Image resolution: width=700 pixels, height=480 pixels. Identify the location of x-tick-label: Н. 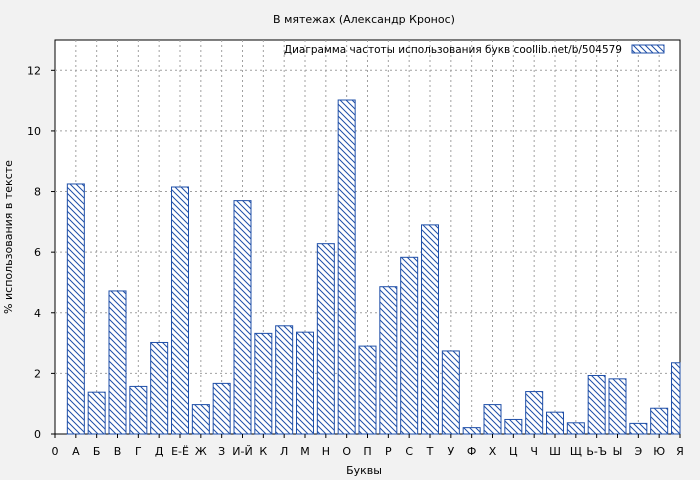
(326, 451).